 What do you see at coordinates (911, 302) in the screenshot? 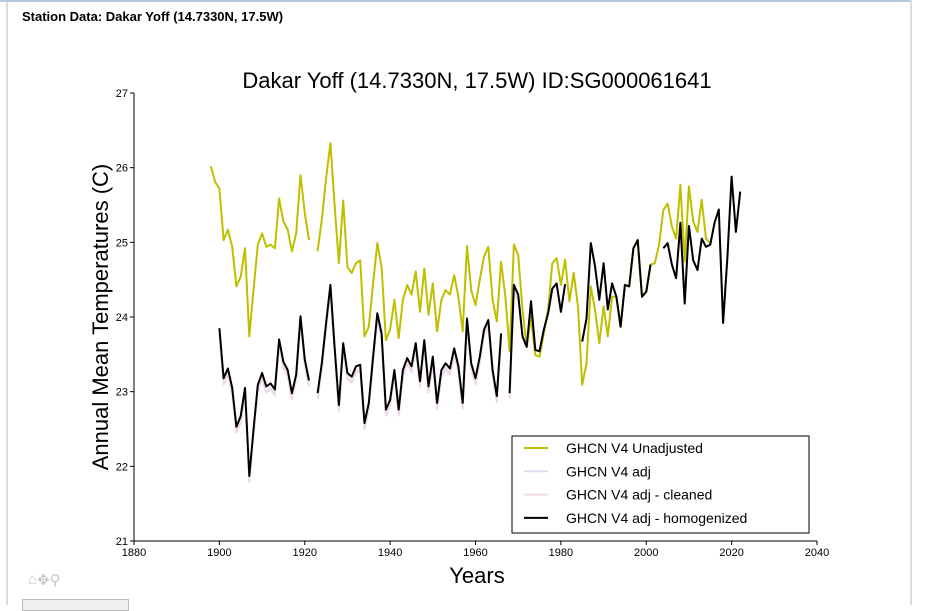
I see `scrollbar-track` at bounding box center [911, 302].